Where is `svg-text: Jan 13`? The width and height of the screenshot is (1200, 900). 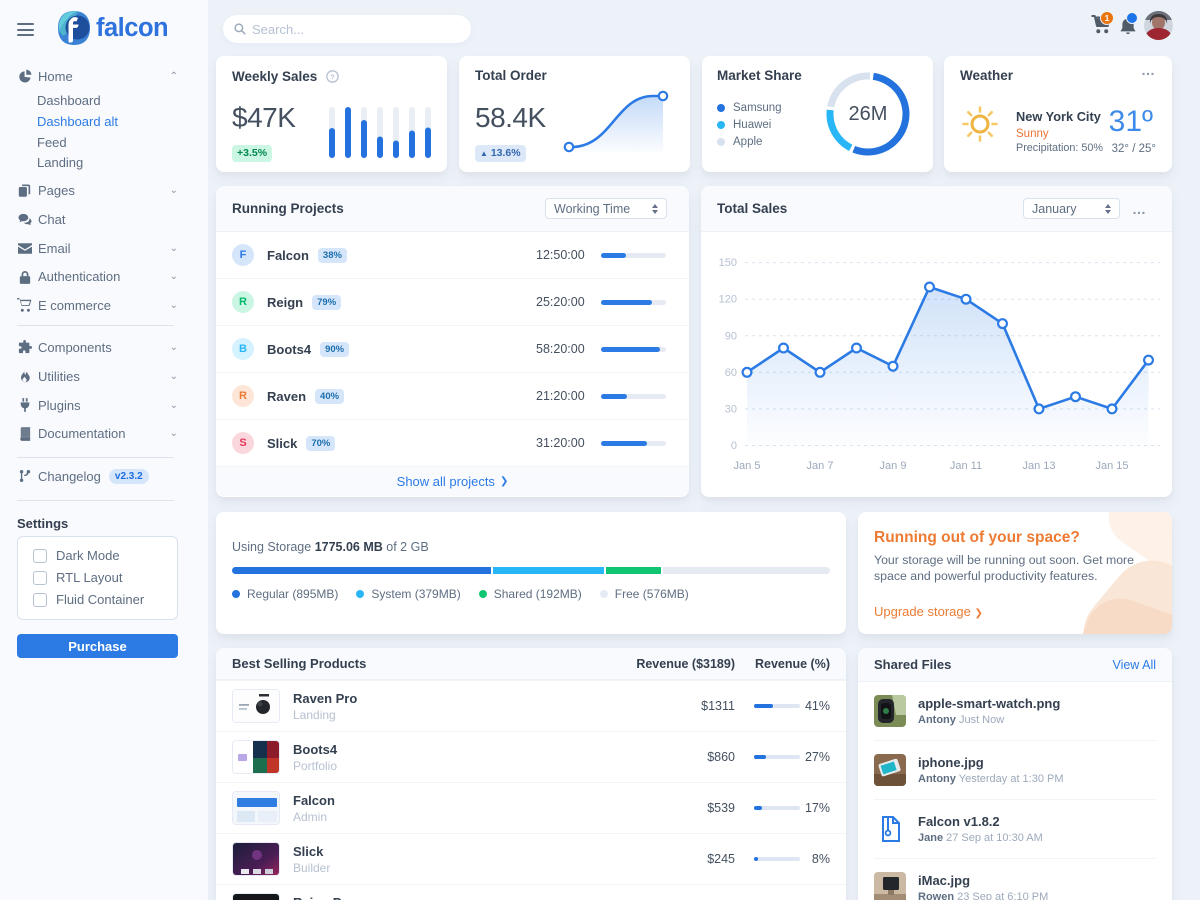
svg-text: Jan 13 is located at coordinates (1038, 466).